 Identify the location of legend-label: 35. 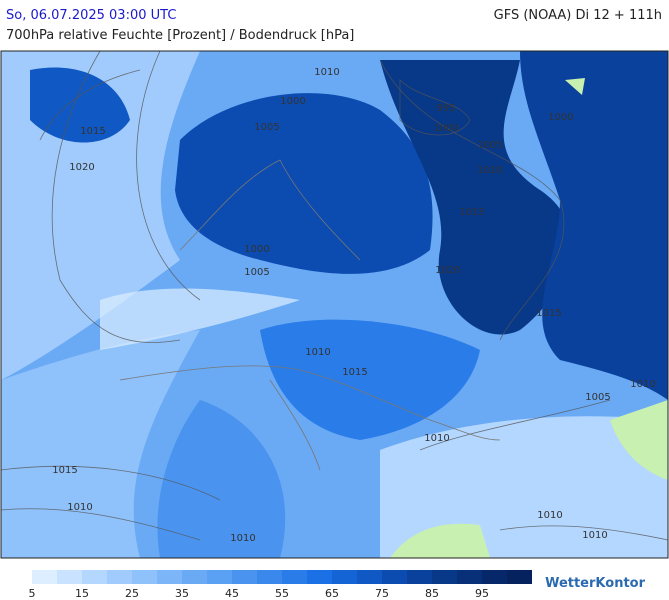
(182, 593).